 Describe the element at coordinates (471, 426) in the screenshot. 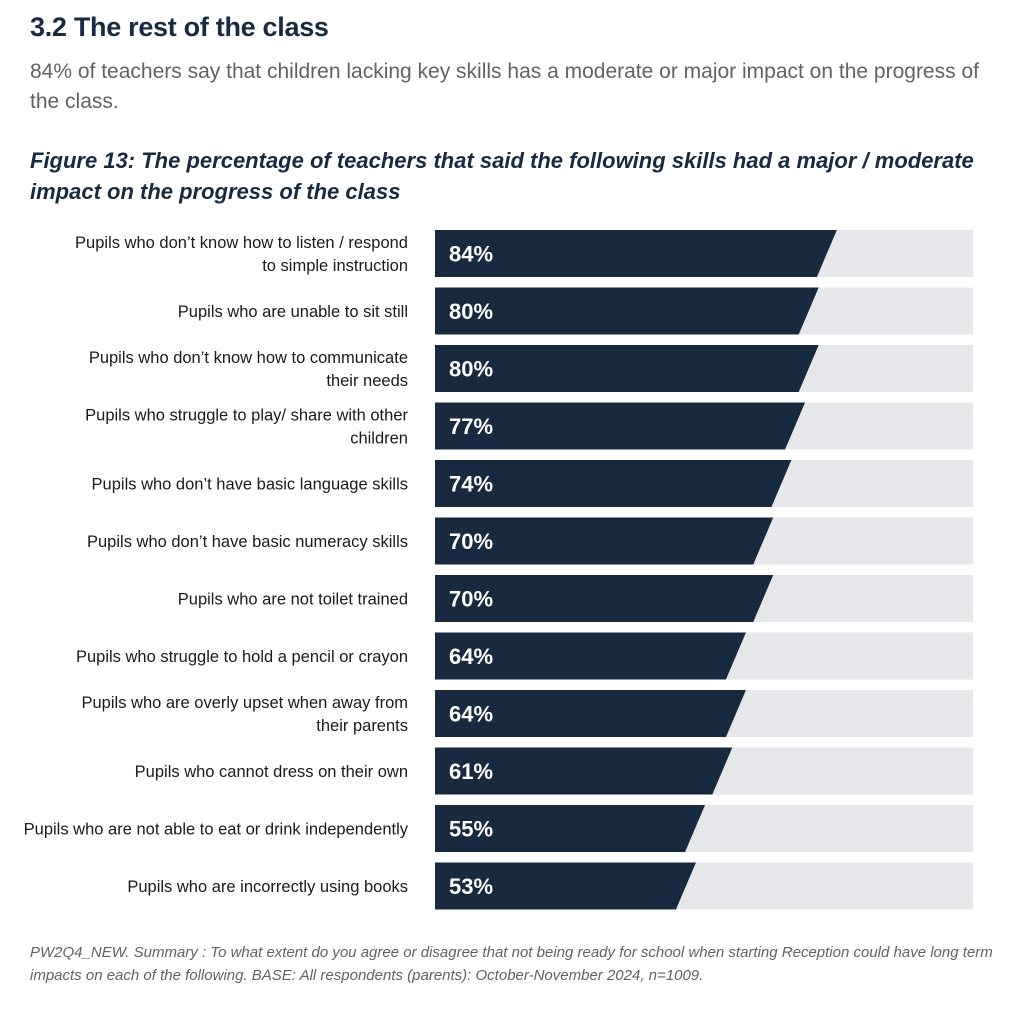

I see `bar-value-label: 77%` at that location.